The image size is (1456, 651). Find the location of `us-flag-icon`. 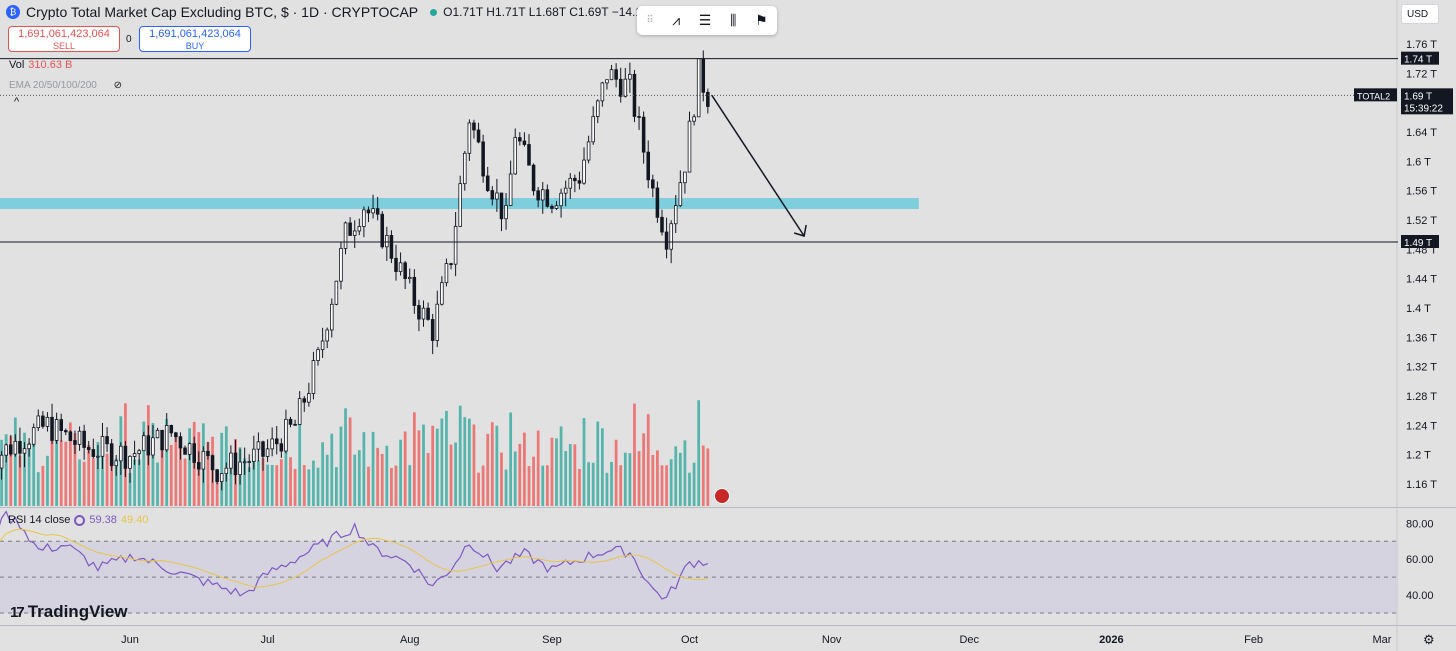

us-flag-icon is located at coordinates (722, 496).